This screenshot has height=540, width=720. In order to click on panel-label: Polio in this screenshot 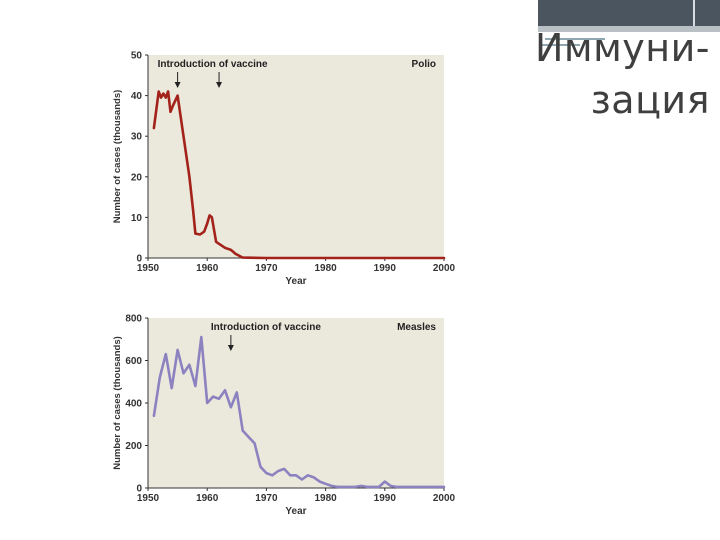, I will do `click(424, 64)`.